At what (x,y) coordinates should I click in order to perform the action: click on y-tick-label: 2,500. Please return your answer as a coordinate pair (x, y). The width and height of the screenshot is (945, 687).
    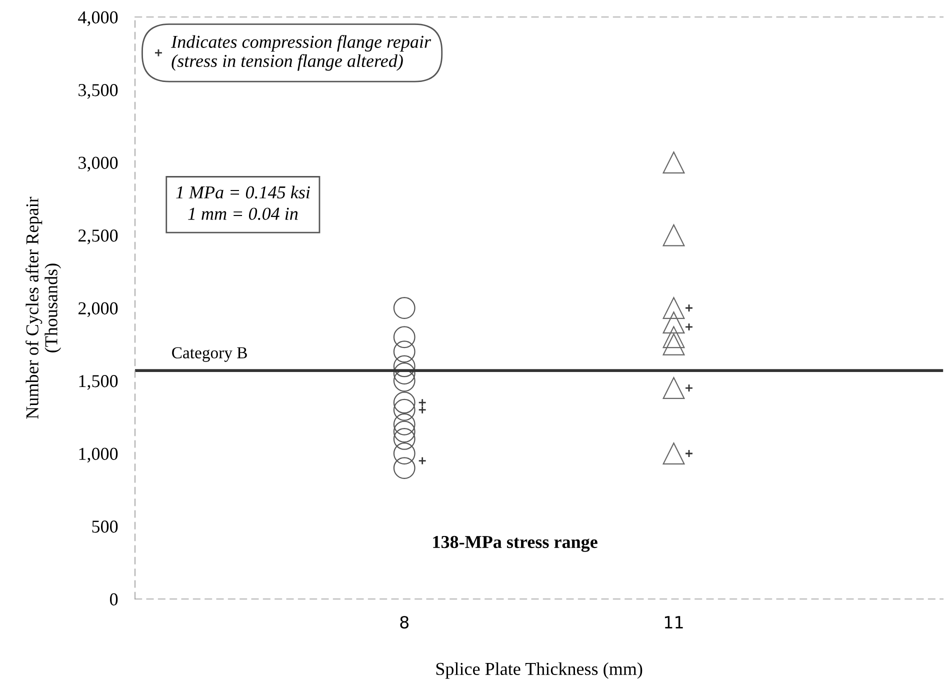
    Looking at the image, I should click on (98, 237).